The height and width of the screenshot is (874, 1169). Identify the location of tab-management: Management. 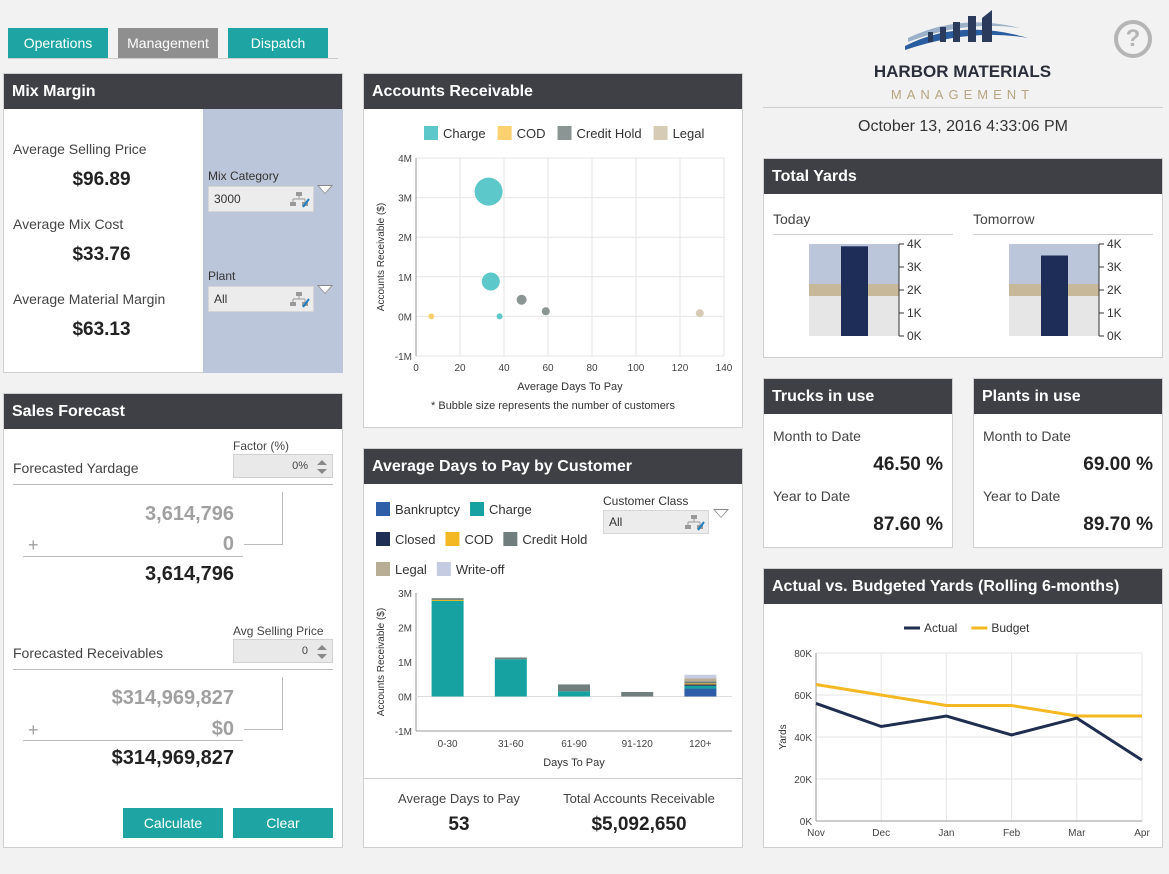
(168, 43).